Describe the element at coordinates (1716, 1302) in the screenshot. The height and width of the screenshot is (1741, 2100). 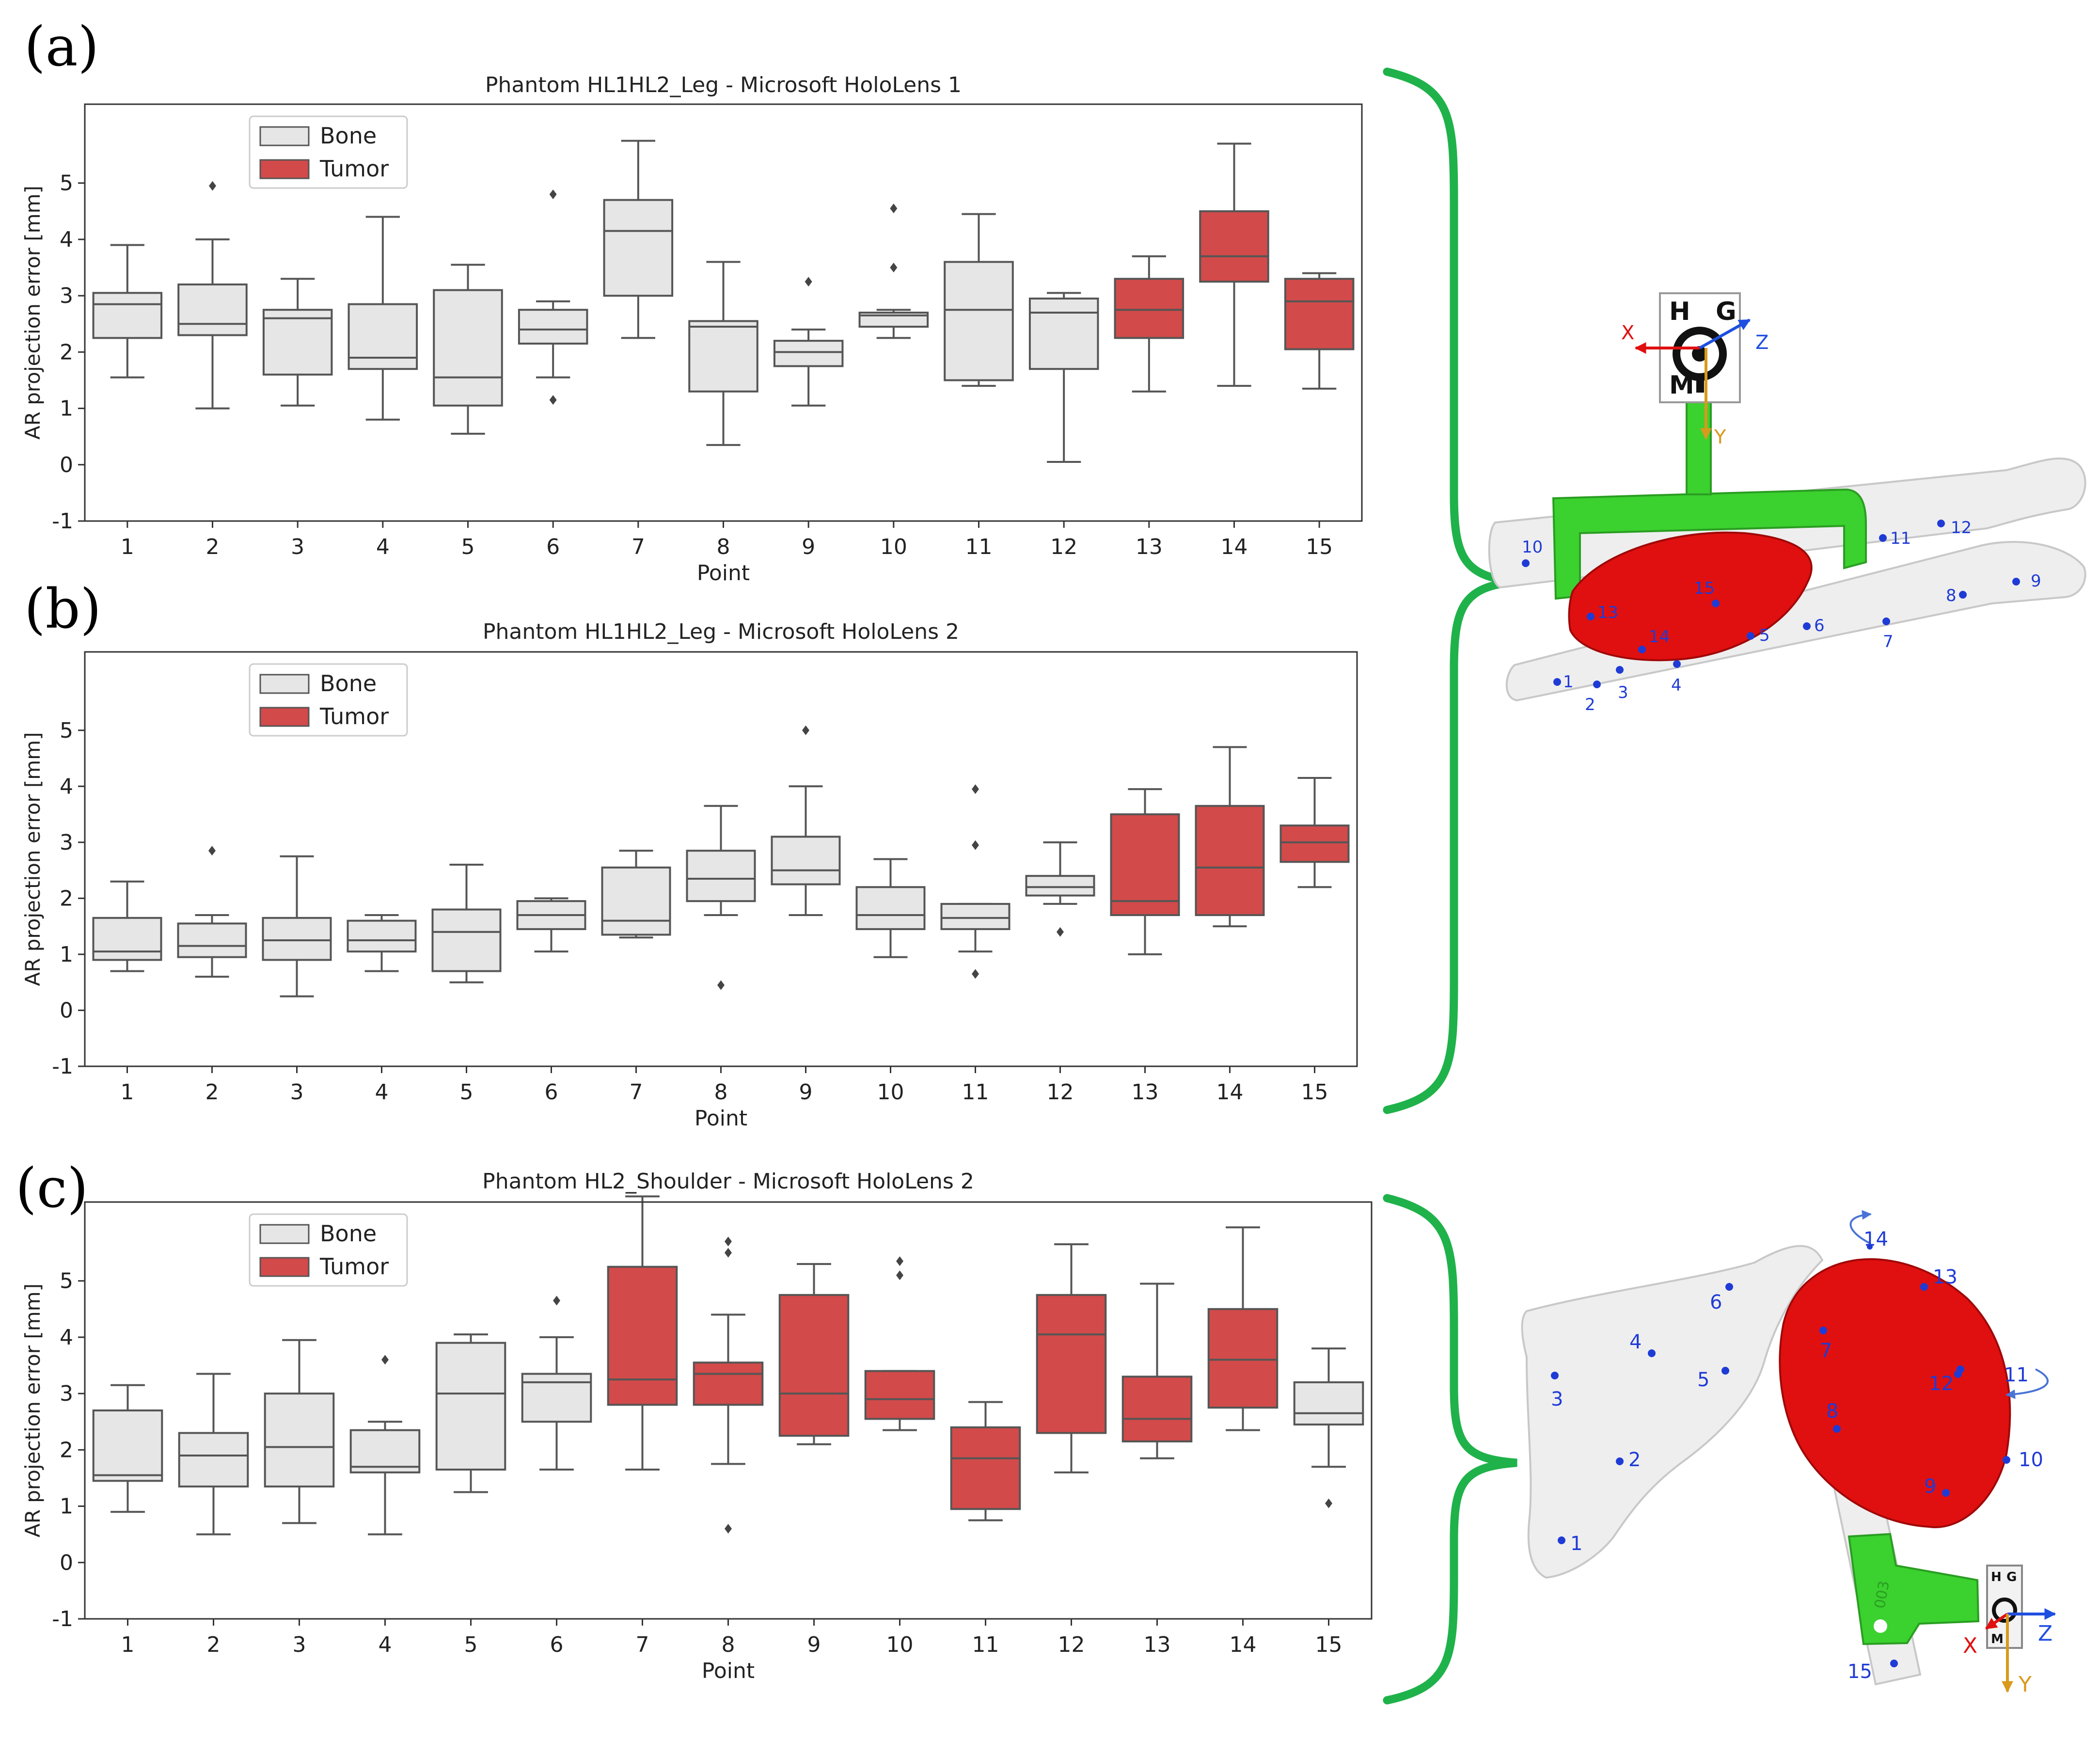
I see `shoulder-point-label: 6` at that location.